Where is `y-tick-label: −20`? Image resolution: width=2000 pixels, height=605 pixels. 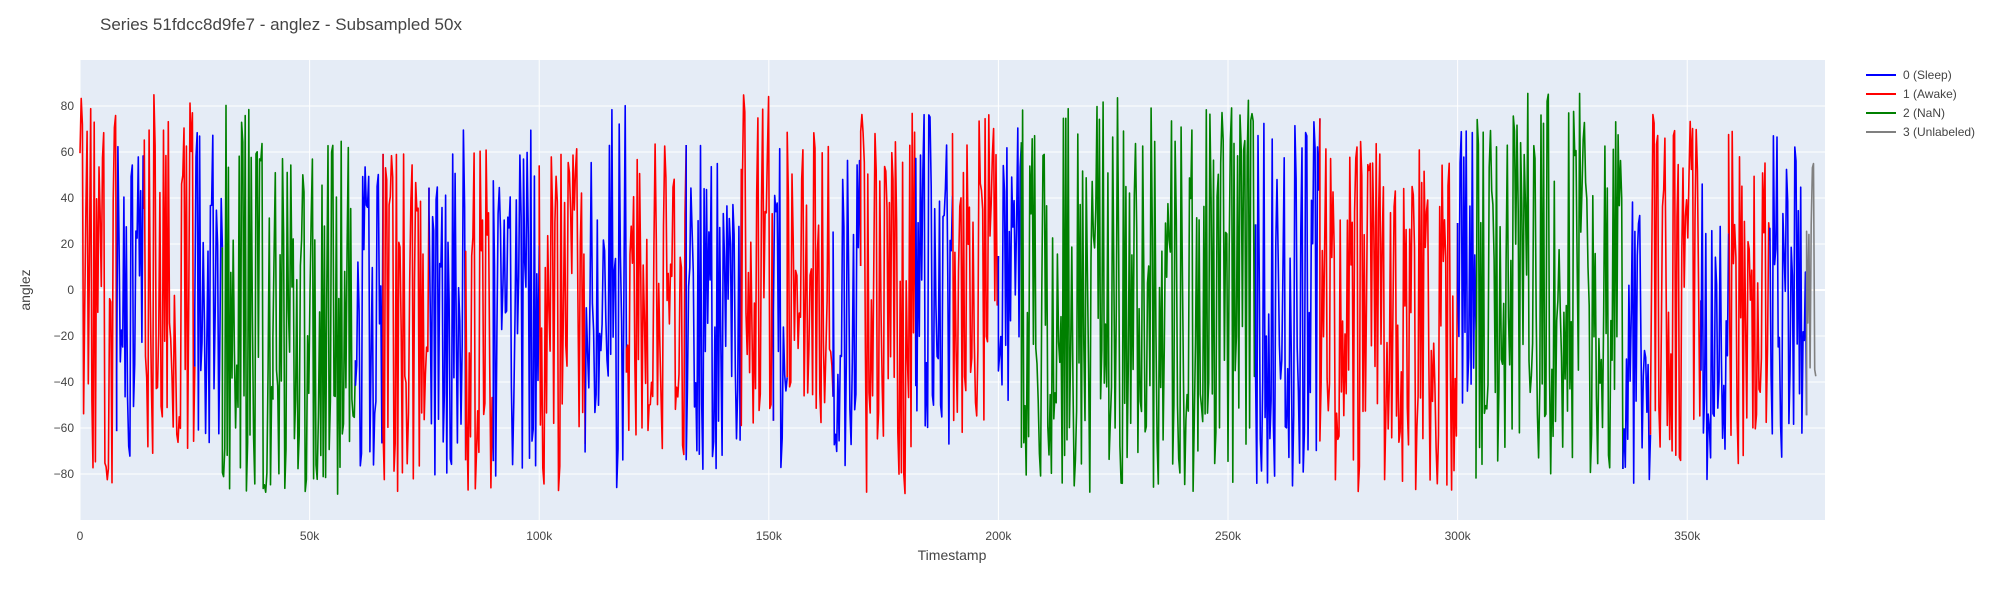 y-tick-label: −20 is located at coordinates (64, 336).